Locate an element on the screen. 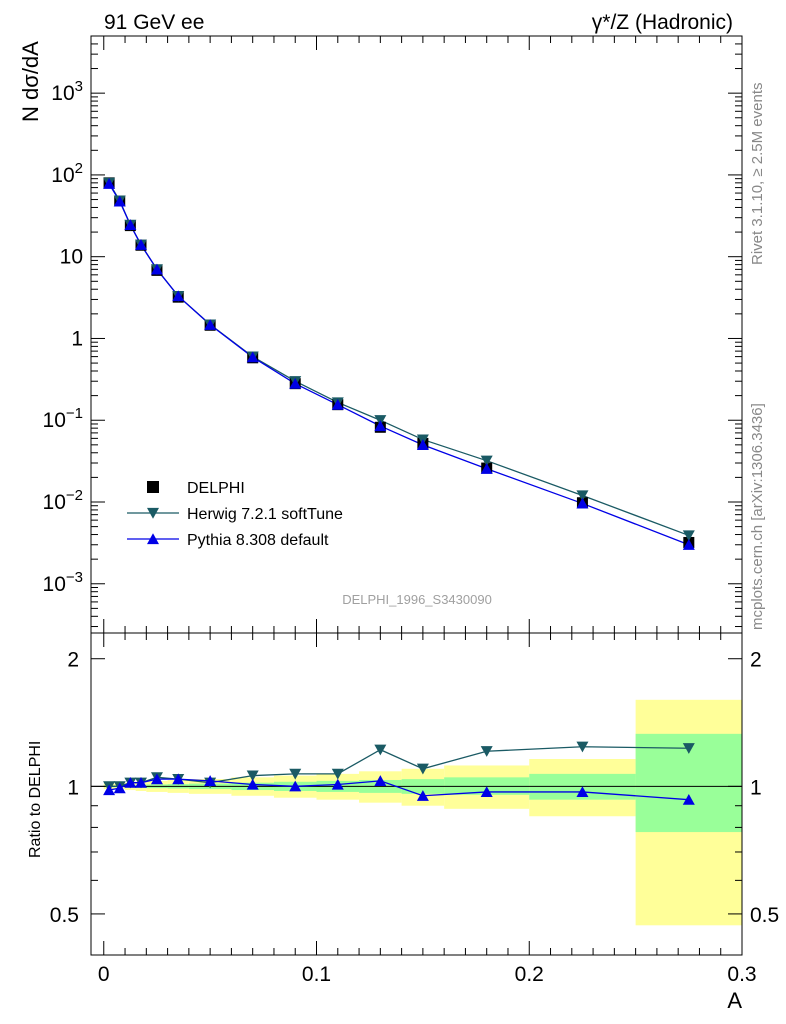  legend-label: Herwig 7.2.1 softTune is located at coordinates (265, 514).